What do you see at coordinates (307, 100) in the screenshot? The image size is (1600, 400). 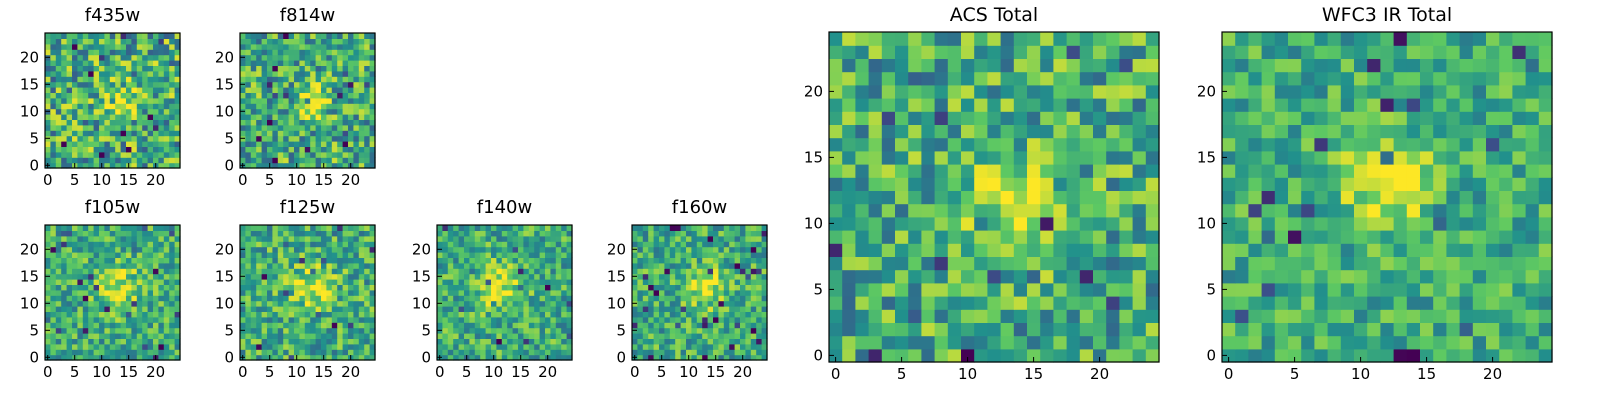 I see `plot-frame` at bounding box center [307, 100].